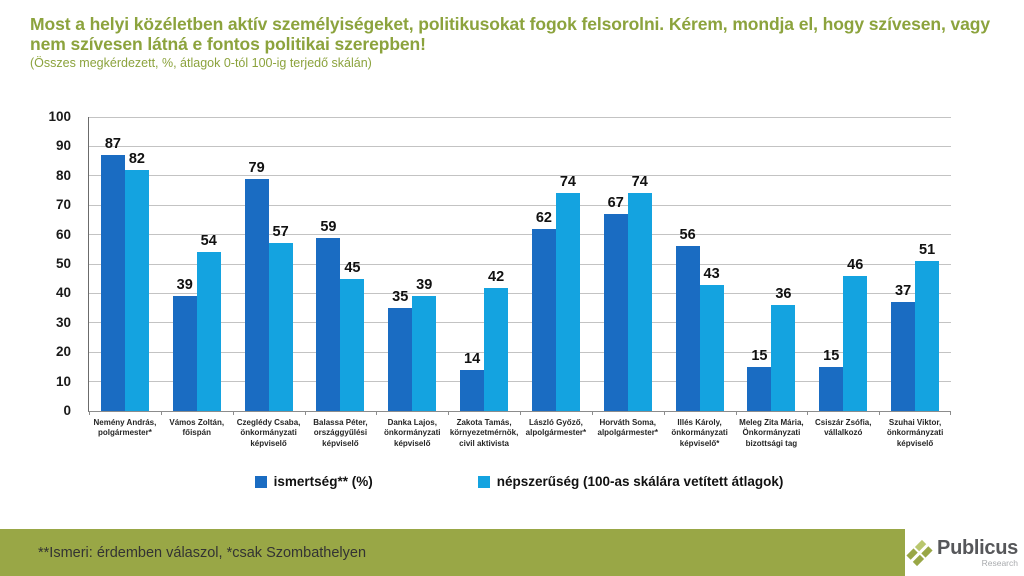 The width and height of the screenshot is (1024, 576). I want to click on value-label: 54, so click(208, 241).